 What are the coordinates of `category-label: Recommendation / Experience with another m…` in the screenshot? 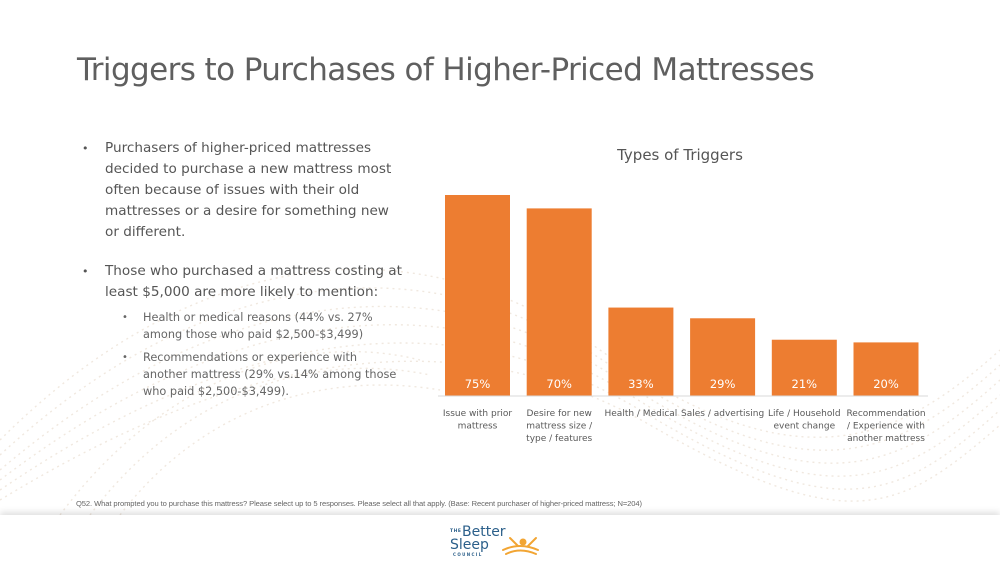 It's located at (885, 426).